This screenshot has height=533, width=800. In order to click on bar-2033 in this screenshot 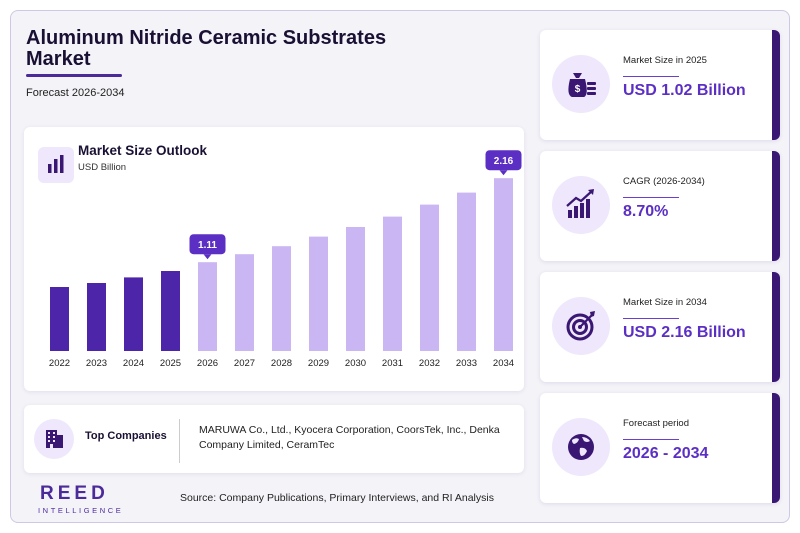, I will do `click(466, 271)`.